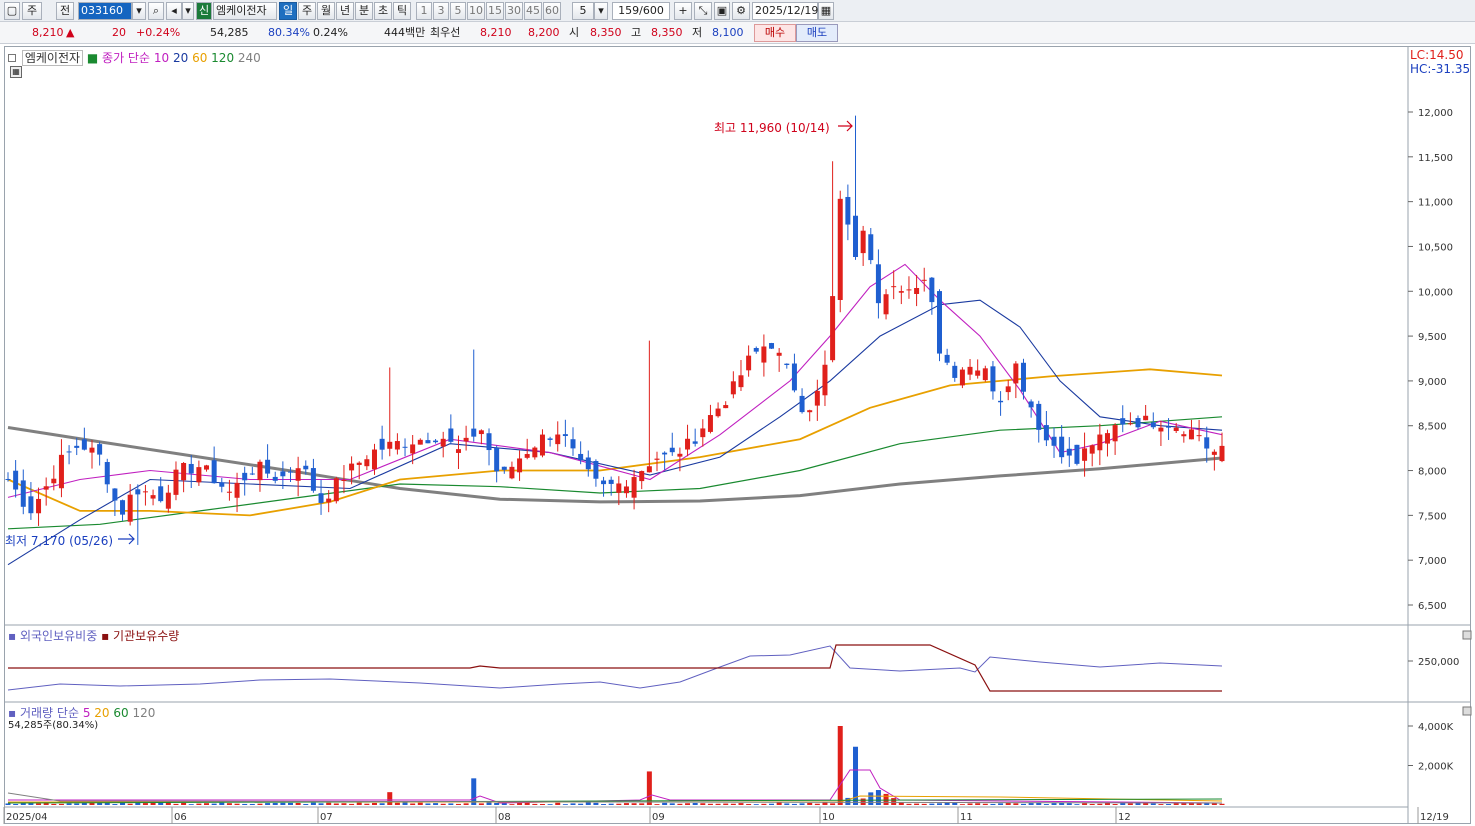 The width and height of the screenshot is (1475, 826). What do you see at coordinates (144, 713) in the screenshot?
I see `legend-vol120: 120` at bounding box center [144, 713].